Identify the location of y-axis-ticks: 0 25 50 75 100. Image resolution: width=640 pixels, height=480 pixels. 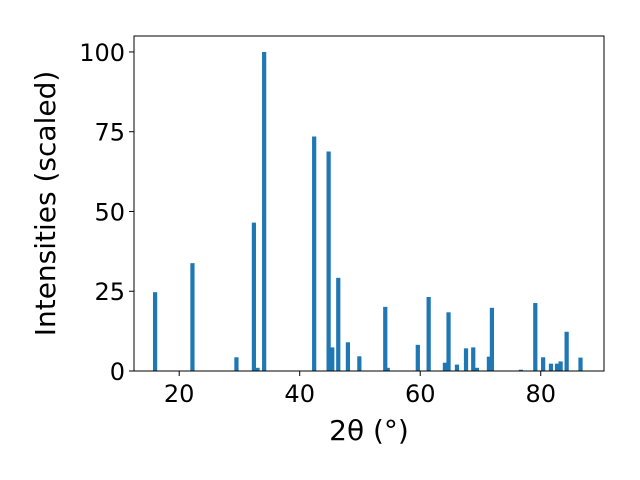
(106, 212).